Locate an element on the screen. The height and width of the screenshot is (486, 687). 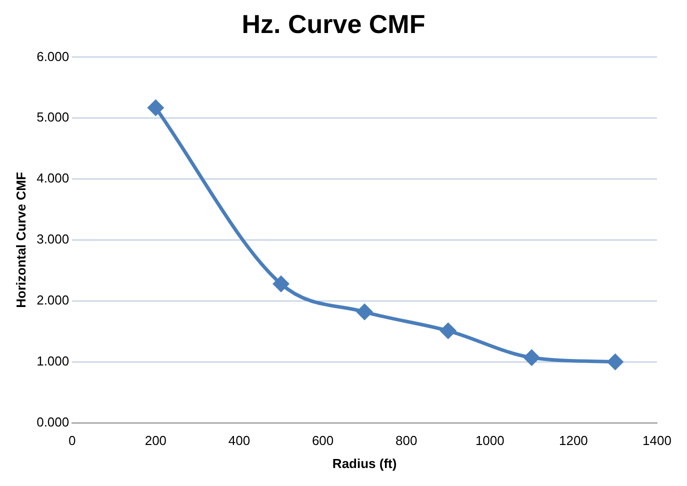
chart-title: Hz. Curve CMF is located at coordinates (334, 23).